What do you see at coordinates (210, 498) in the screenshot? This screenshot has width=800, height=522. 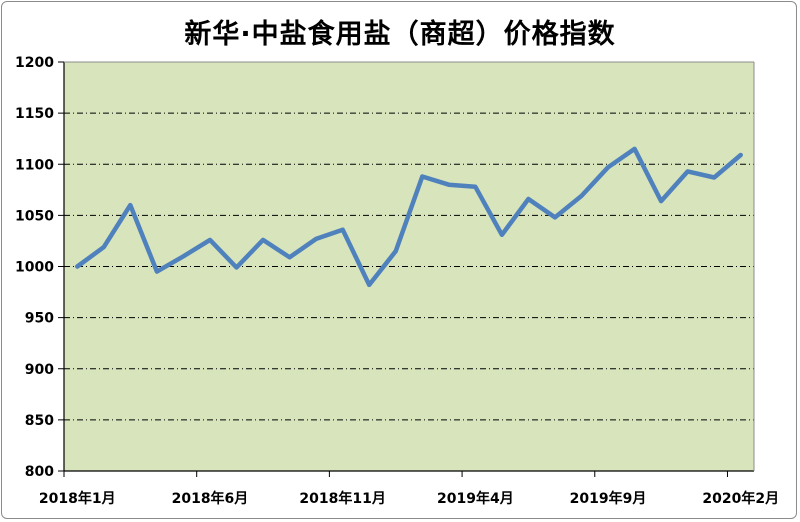 I see `x-tick-label: 2018年6月` at bounding box center [210, 498].